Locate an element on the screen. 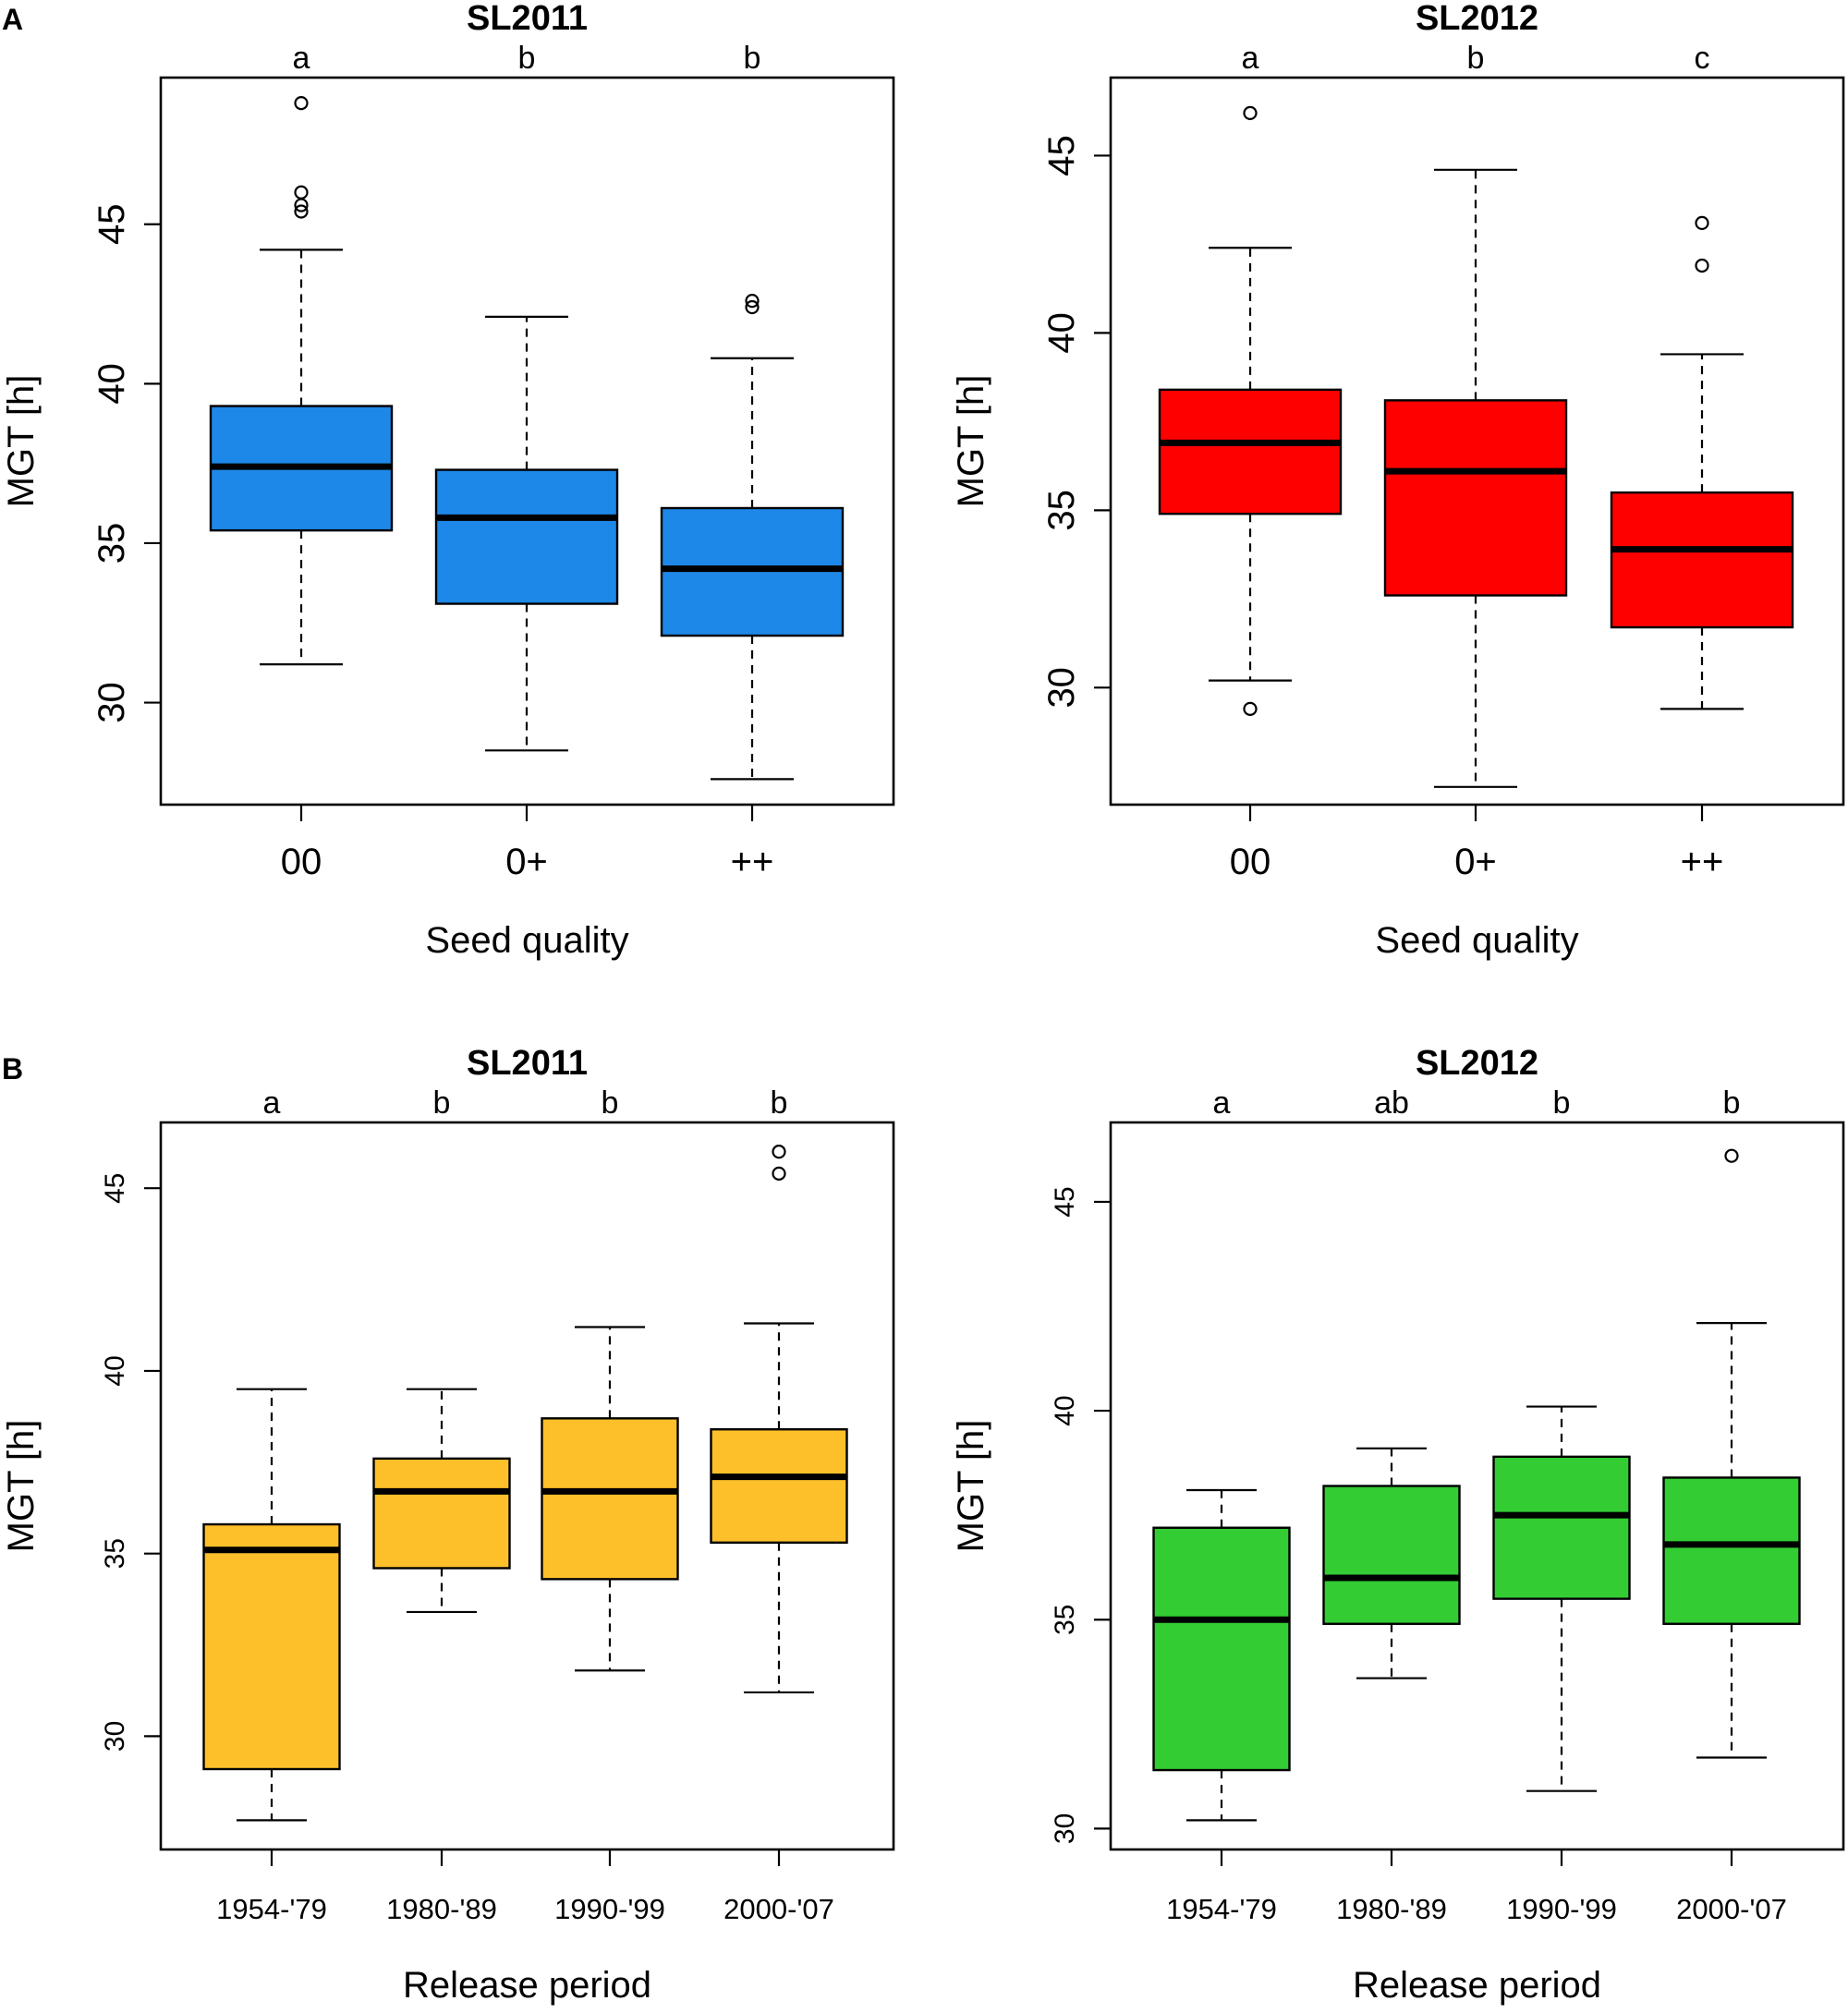  panel-label-a: A is located at coordinates (13, 19).